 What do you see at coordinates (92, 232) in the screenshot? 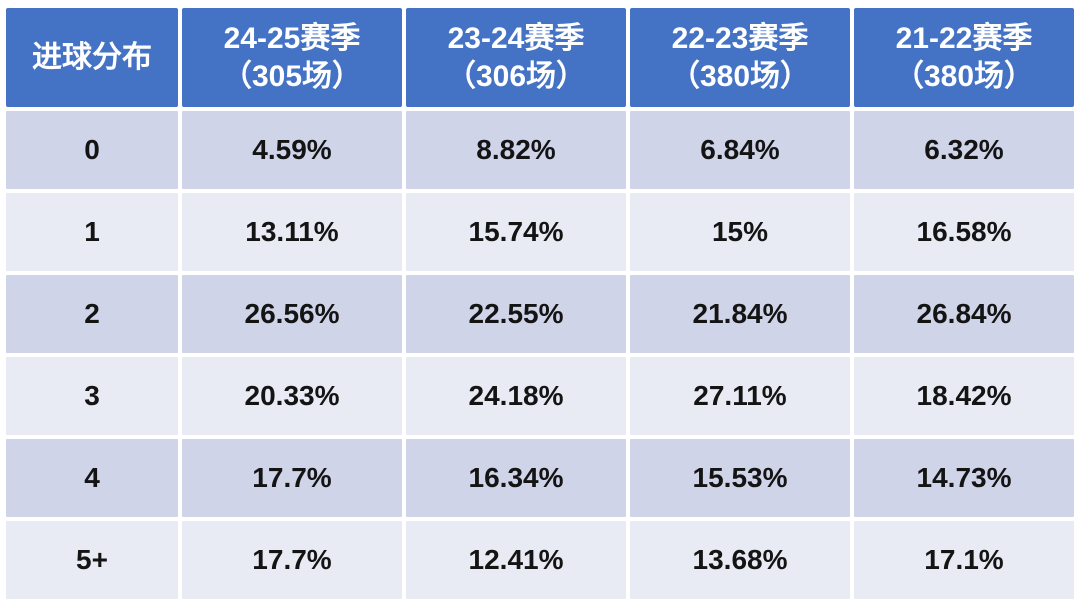
I see `goals-label: 1` at bounding box center [92, 232].